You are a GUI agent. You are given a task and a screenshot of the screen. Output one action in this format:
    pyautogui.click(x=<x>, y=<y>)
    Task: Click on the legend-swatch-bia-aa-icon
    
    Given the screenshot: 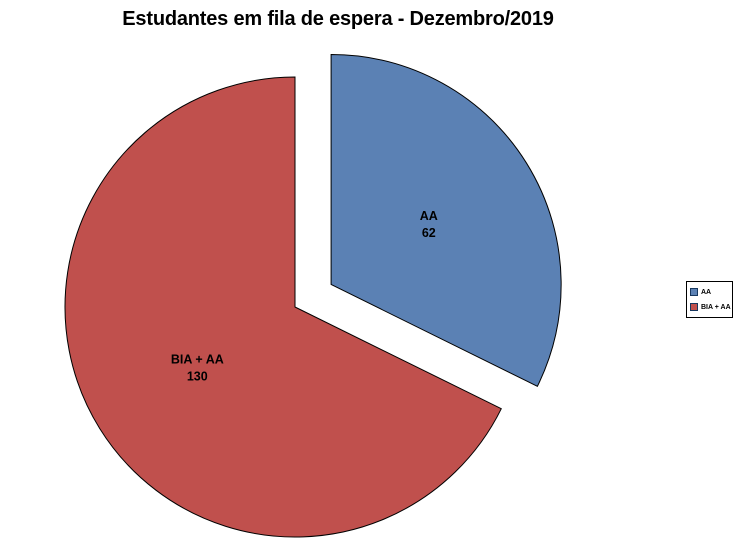 What is the action you would take?
    pyautogui.click(x=694, y=307)
    